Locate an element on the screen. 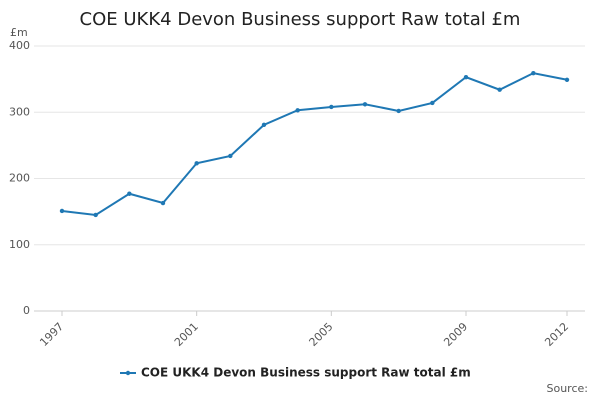 Image resolution: width=600 pixels, height=400 pixels. y-tick-label: 400 is located at coordinates (19, 45).